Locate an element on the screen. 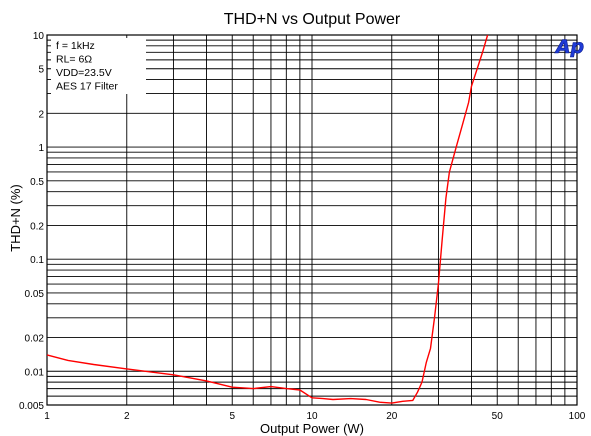  ap-logo: Ap is located at coordinates (569, 47).